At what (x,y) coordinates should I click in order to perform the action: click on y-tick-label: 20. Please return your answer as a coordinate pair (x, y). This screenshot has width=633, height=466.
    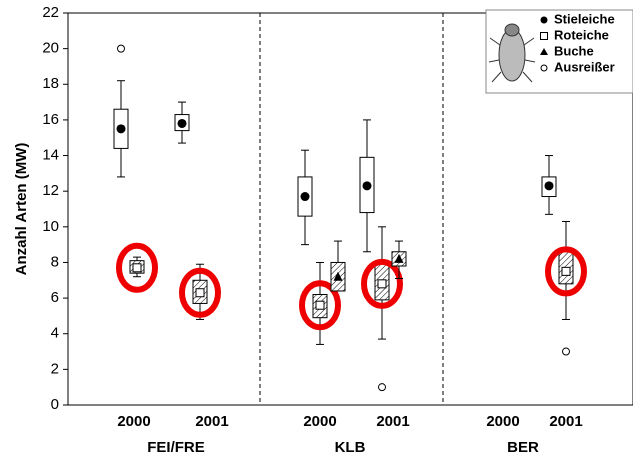
    Looking at the image, I should click on (50, 48).